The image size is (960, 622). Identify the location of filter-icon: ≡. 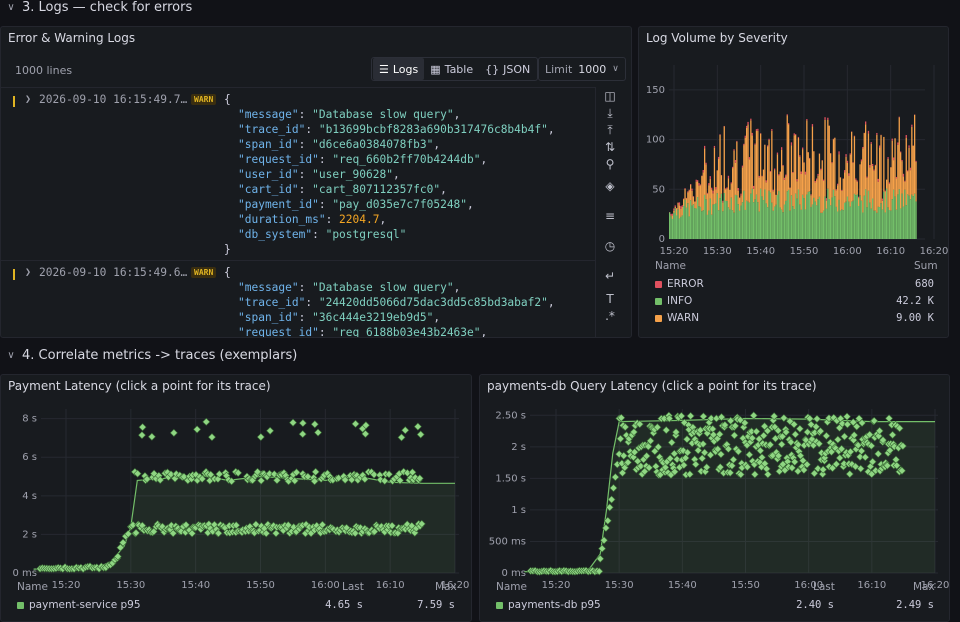
(610, 216).